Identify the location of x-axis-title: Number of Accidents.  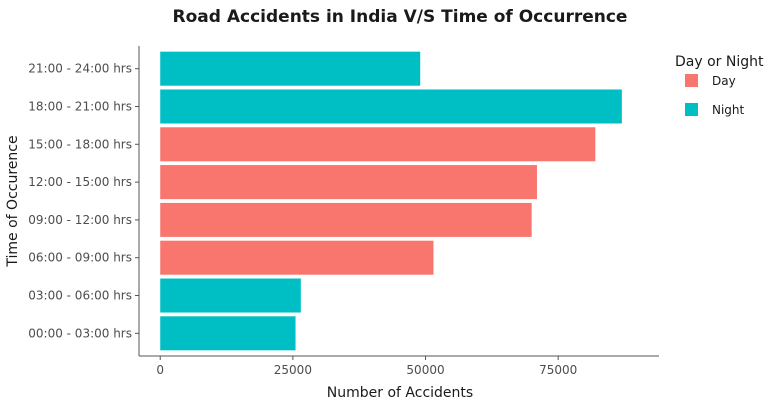
(400, 392).